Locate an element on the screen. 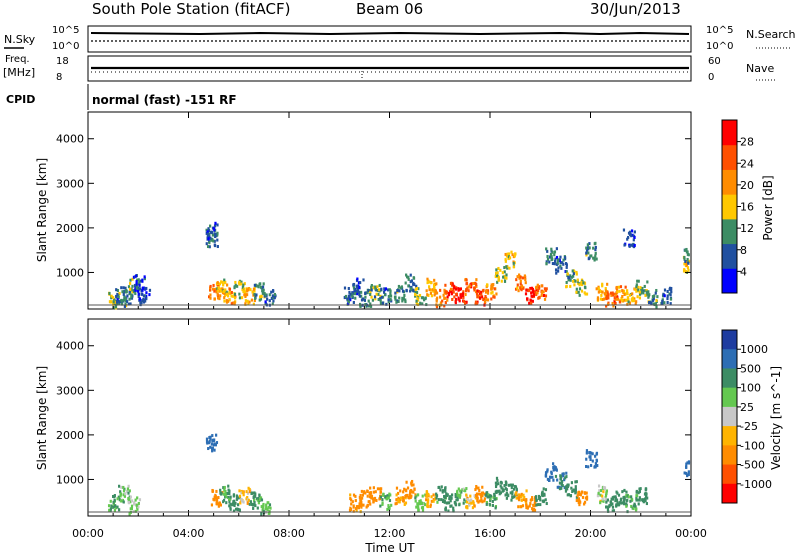 The image size is (800, 554). velocity-colorbar-tick-label: 25 is located at coordinates (747, 407).